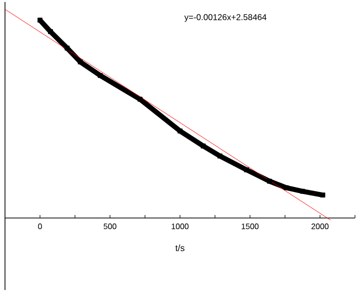 The height and width of the screenshot is (293, 359). I want to click on x-axis-title: t/s, so click(179, 248).